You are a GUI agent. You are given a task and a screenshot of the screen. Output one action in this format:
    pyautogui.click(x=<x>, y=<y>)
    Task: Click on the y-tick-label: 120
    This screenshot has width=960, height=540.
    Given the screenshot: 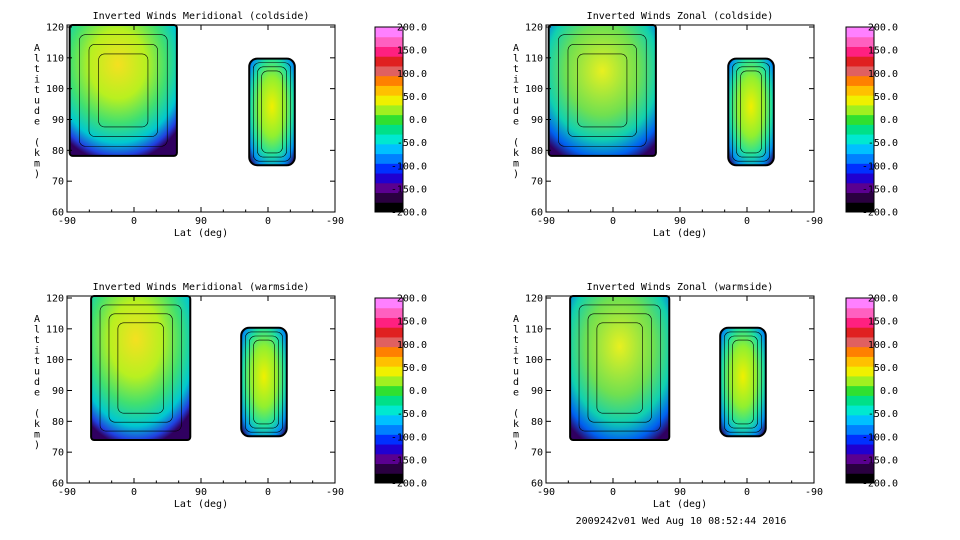 What is the action you would take?
    pyautogui.click(x=534, y=28)
    